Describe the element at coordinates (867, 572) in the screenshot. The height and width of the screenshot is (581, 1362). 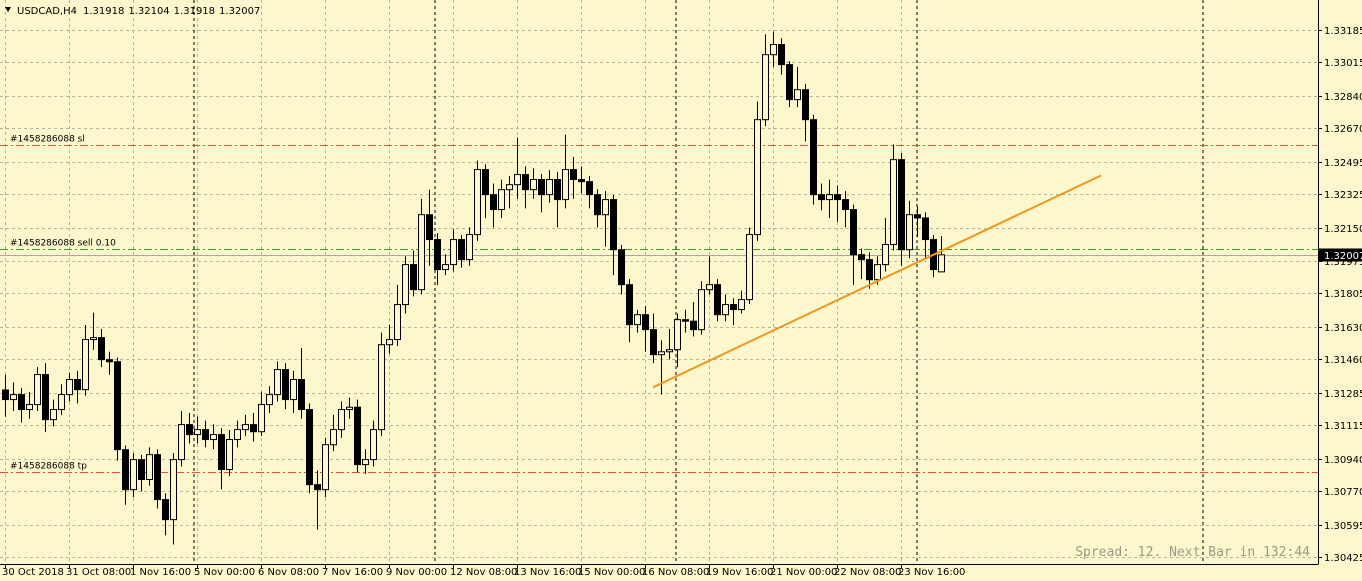
I see `x-tick-label: 22 Nov 08:00` at that location.